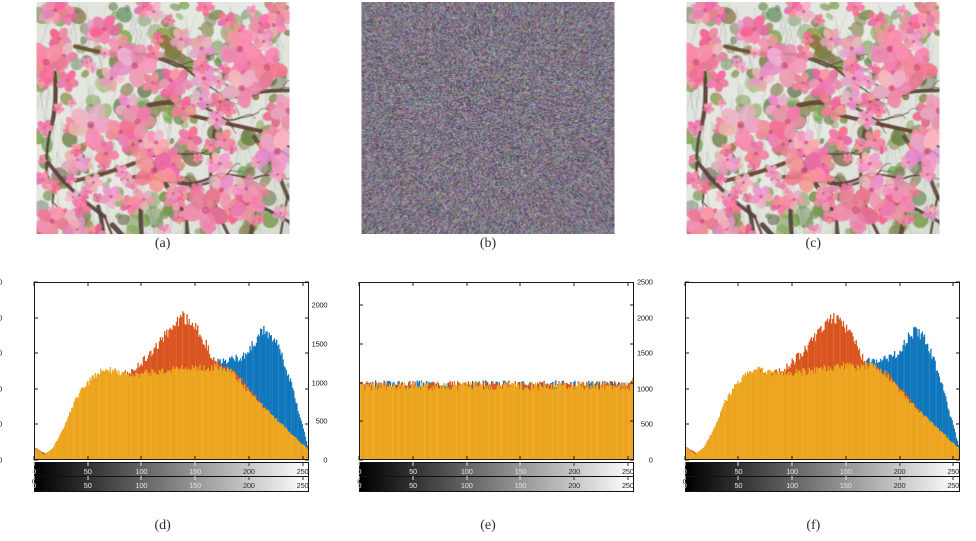  I want to click on histogram-plot-f, so click(822, 371).